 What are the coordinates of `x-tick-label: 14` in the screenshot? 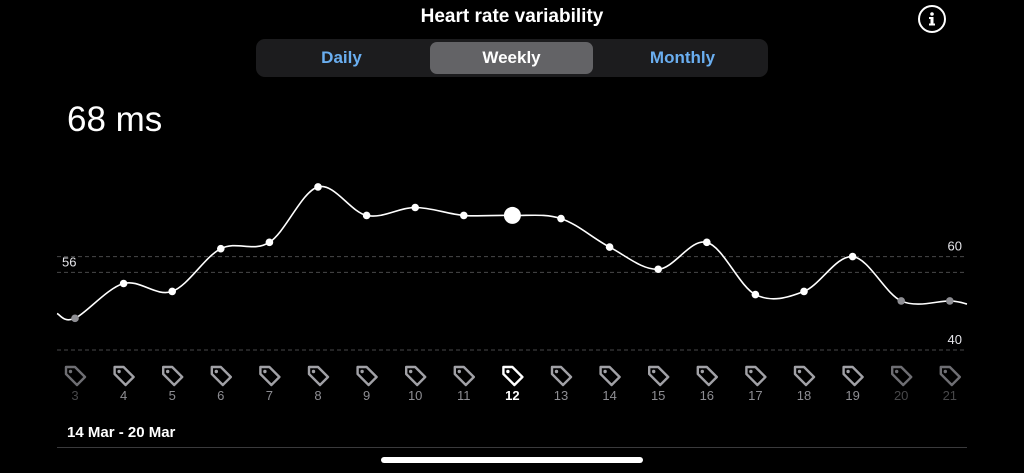 It's located at (609, 395).